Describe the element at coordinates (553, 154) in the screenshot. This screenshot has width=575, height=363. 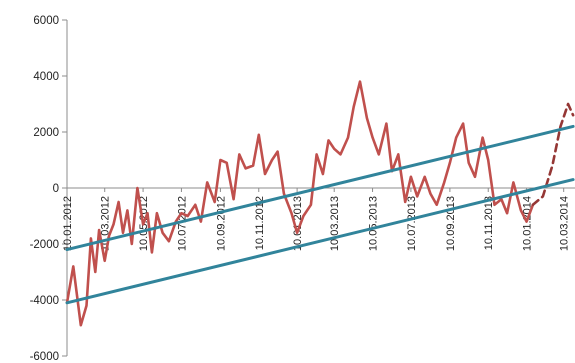
I see `series-line-forecast` at that location.